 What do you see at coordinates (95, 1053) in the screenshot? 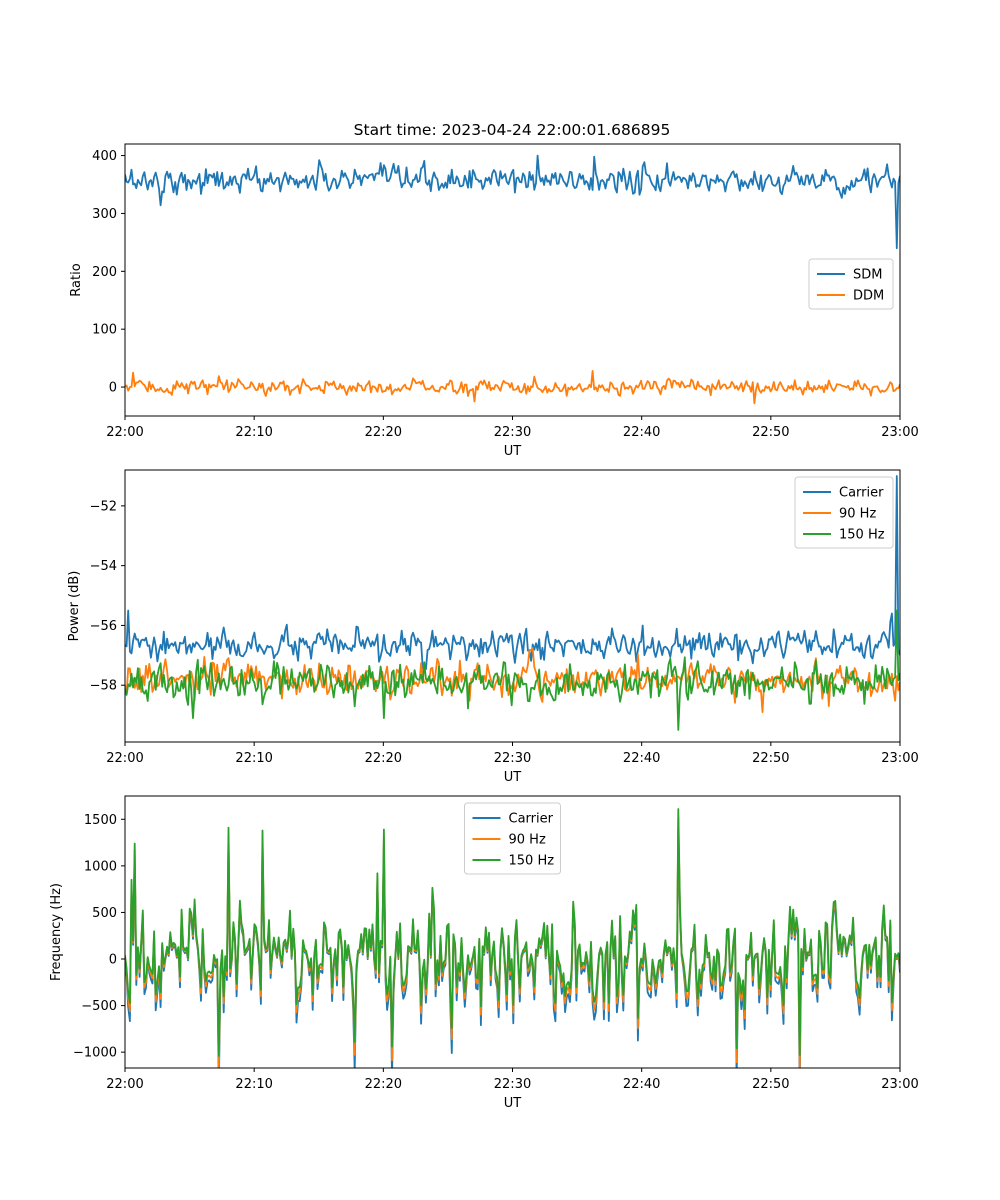
I see `y-tick-label: −1000` at bounding box center [95, 1053].